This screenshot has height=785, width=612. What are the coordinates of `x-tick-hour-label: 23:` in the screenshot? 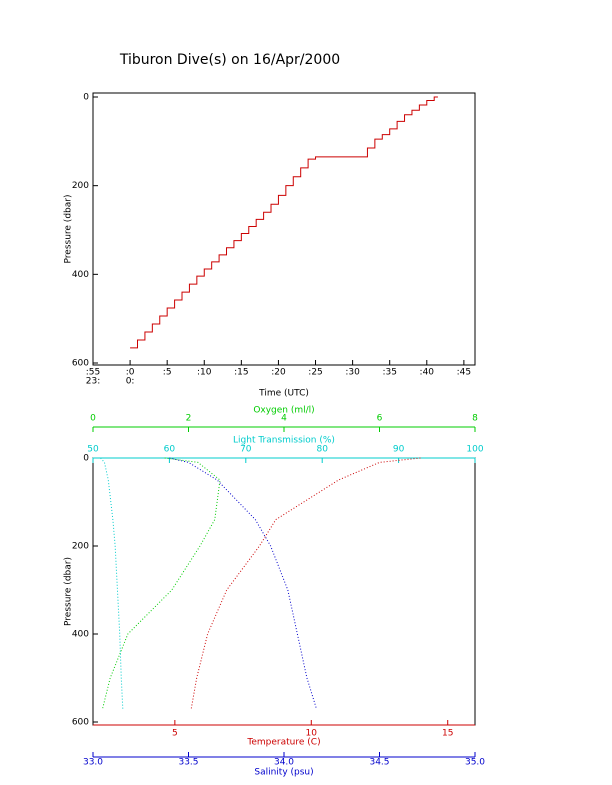 It's located at (93, 382).